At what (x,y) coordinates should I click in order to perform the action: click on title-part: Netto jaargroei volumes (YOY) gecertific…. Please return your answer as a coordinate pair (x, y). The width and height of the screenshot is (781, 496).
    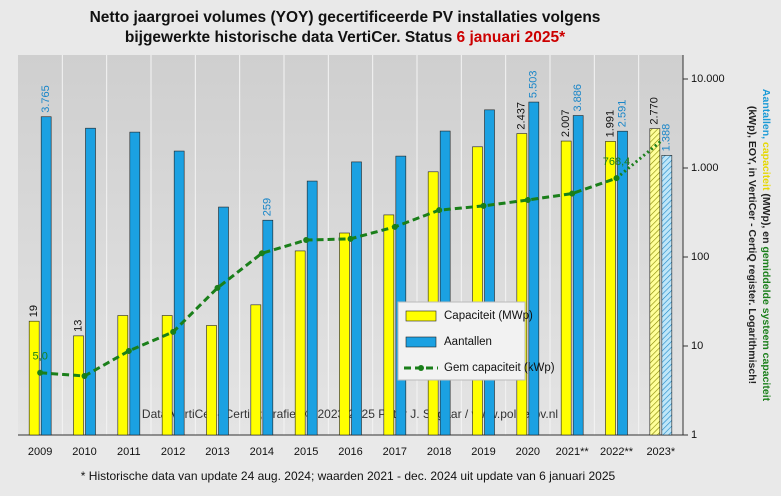
    Looking at the image, I should click on (345, 17).